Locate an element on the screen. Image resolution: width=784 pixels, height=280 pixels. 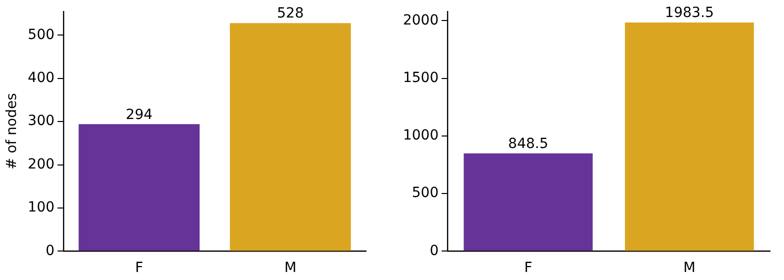
y-tick-label: 400 is located at coordinates (41, 78).